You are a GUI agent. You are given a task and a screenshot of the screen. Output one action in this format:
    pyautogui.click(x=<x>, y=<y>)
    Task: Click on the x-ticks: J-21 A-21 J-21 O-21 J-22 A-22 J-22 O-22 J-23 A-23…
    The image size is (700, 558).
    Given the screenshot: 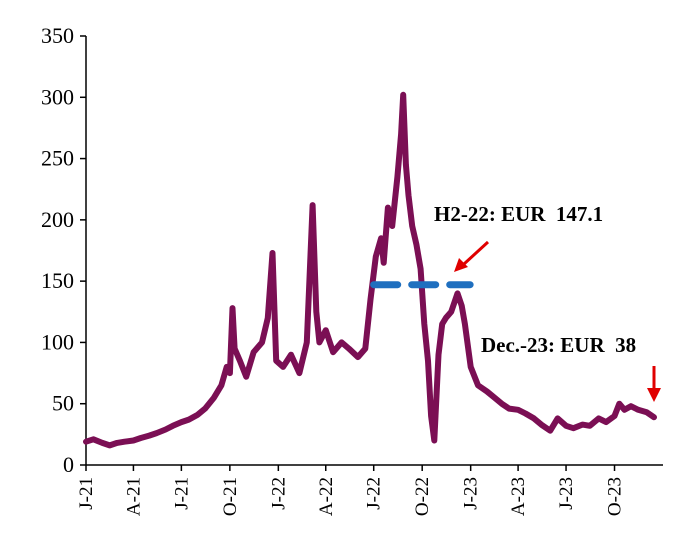 What is the action you would take?
    pyautogui.click(x=351, y=490)
    